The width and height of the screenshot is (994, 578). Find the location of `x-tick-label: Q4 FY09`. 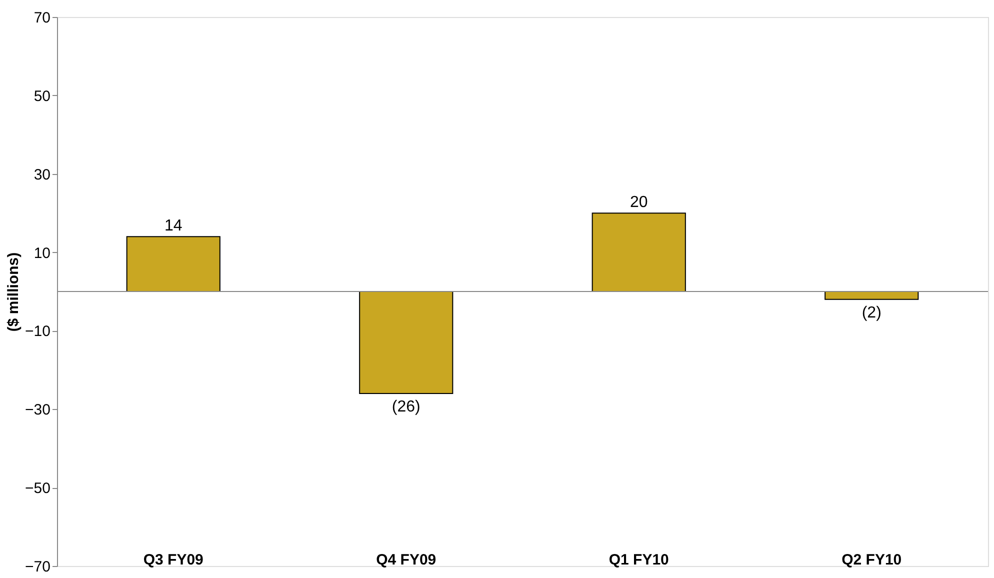

x-tick-label: Q4 FY09 is located at coordinates (406, 560).